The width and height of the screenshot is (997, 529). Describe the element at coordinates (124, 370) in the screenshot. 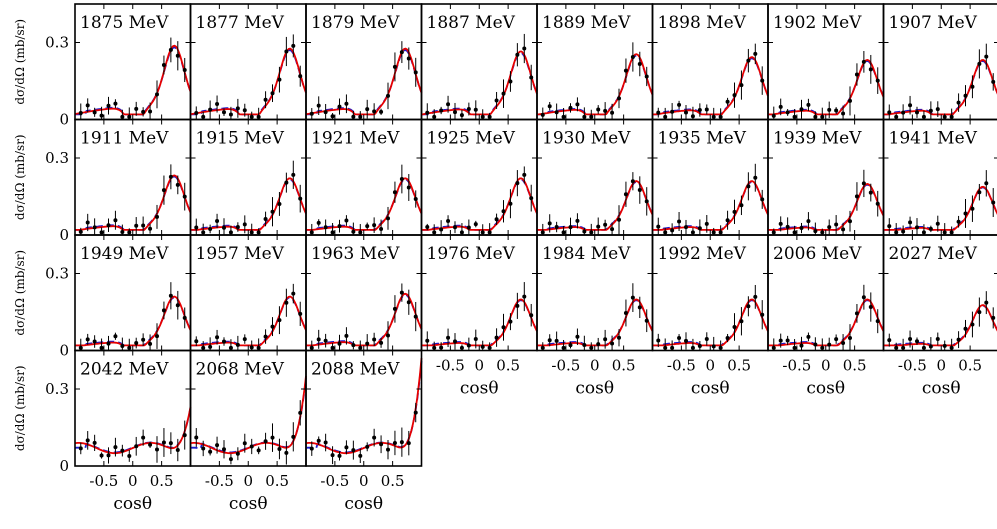

I see `energy-label: 2042 MeV` at that location.